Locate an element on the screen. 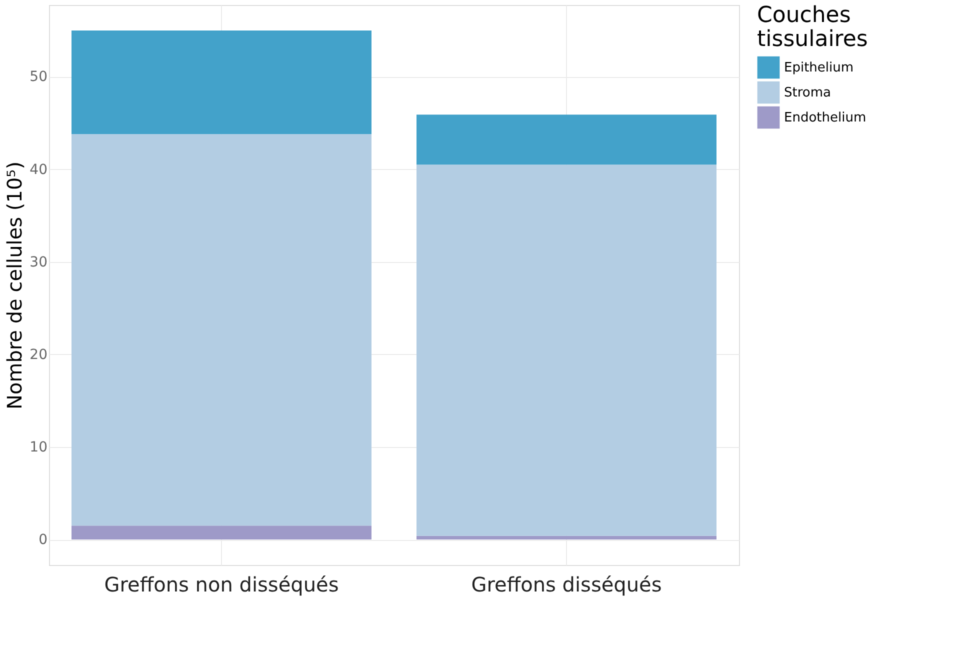  y-tick-label: 0 is located at coordinates (43, 540).